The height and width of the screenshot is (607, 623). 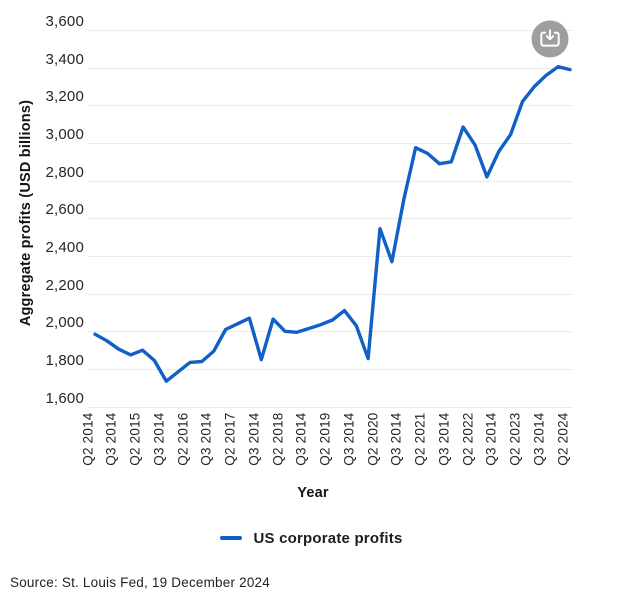 I want to click on legend: US corporate profits, so click(x=311, y=538).